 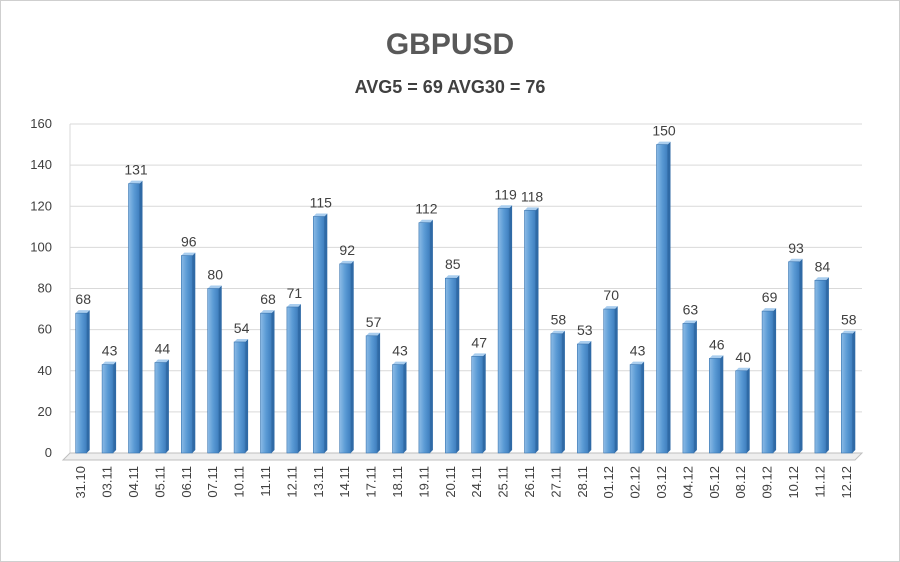 What do you see at coordinates (770, 297) in the screenshot?
I see `data-label: 69` at bounding box center [770, 297].